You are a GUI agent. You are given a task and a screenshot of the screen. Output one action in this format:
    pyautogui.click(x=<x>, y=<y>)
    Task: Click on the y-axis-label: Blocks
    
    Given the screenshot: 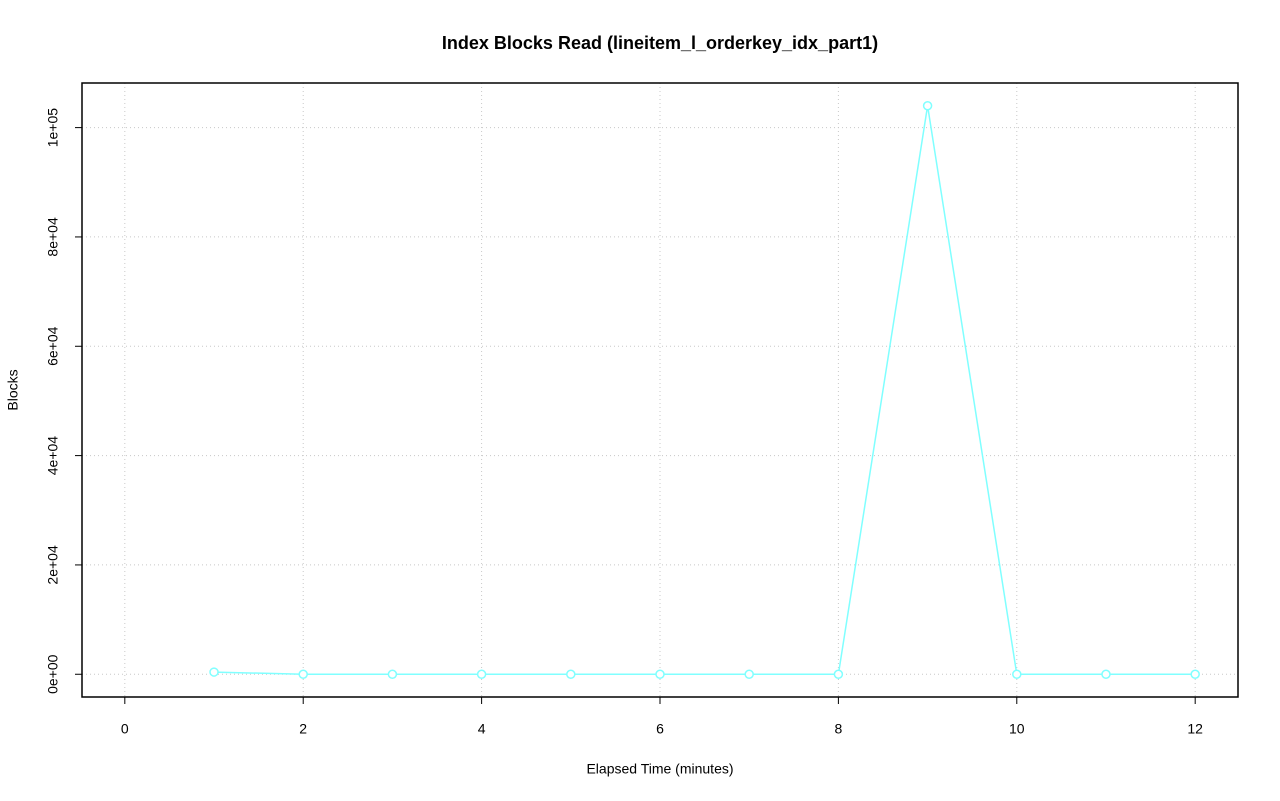 What is the action you would take?
    pyautogui.click(x=13, y=389)
    